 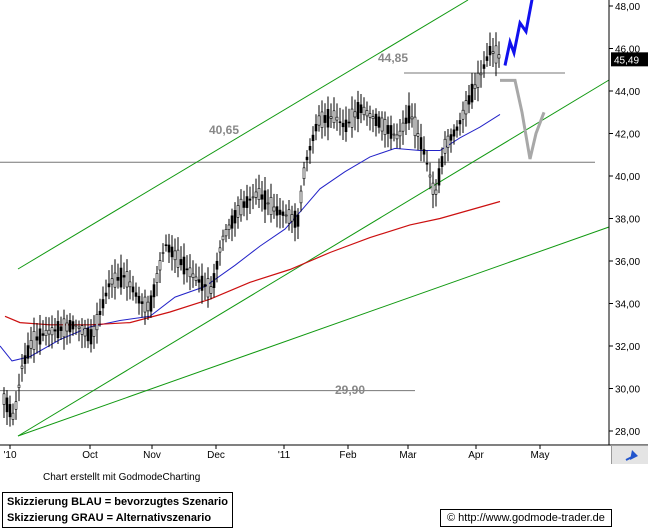 What do you see at coordinates (350, 390) in the screenshot?
I see `level-label: 29,90` at bounding box center [350, 390].